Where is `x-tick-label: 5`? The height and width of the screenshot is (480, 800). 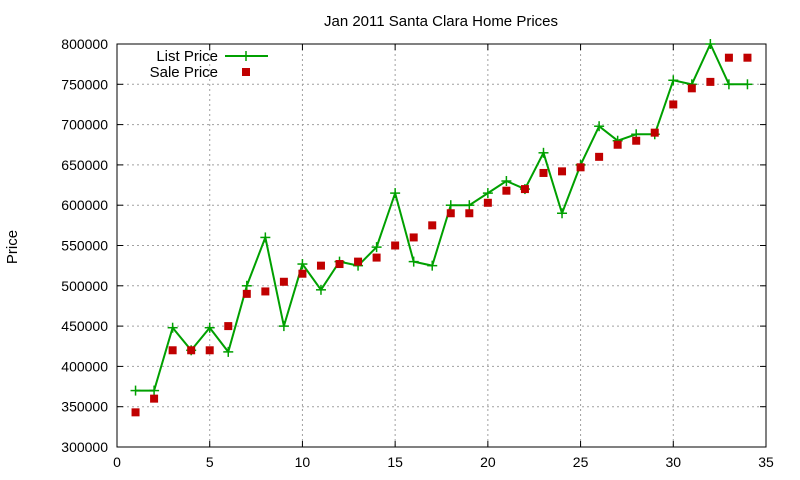 x-tick-label: 5 is located at coordinates (210, 462).